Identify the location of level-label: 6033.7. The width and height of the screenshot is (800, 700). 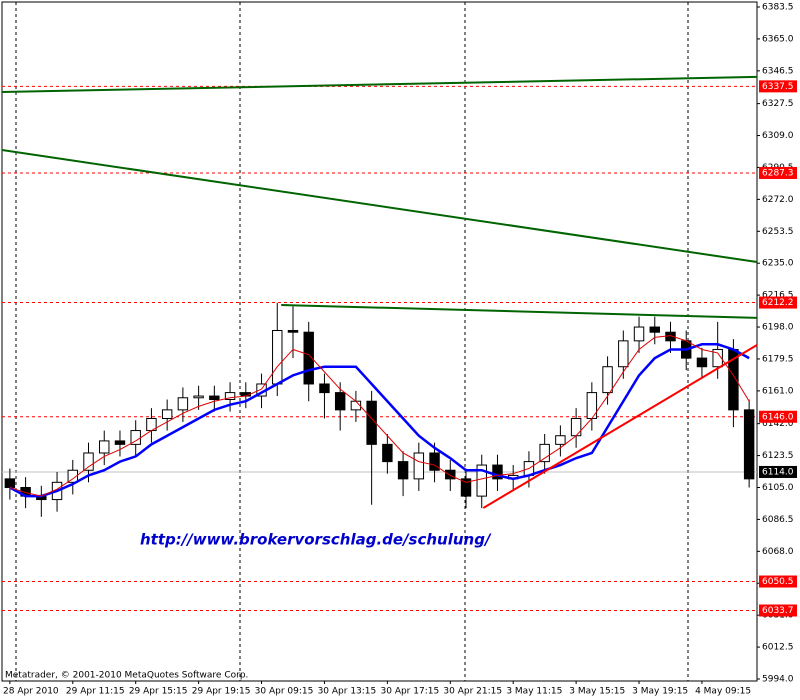
(778, 611).